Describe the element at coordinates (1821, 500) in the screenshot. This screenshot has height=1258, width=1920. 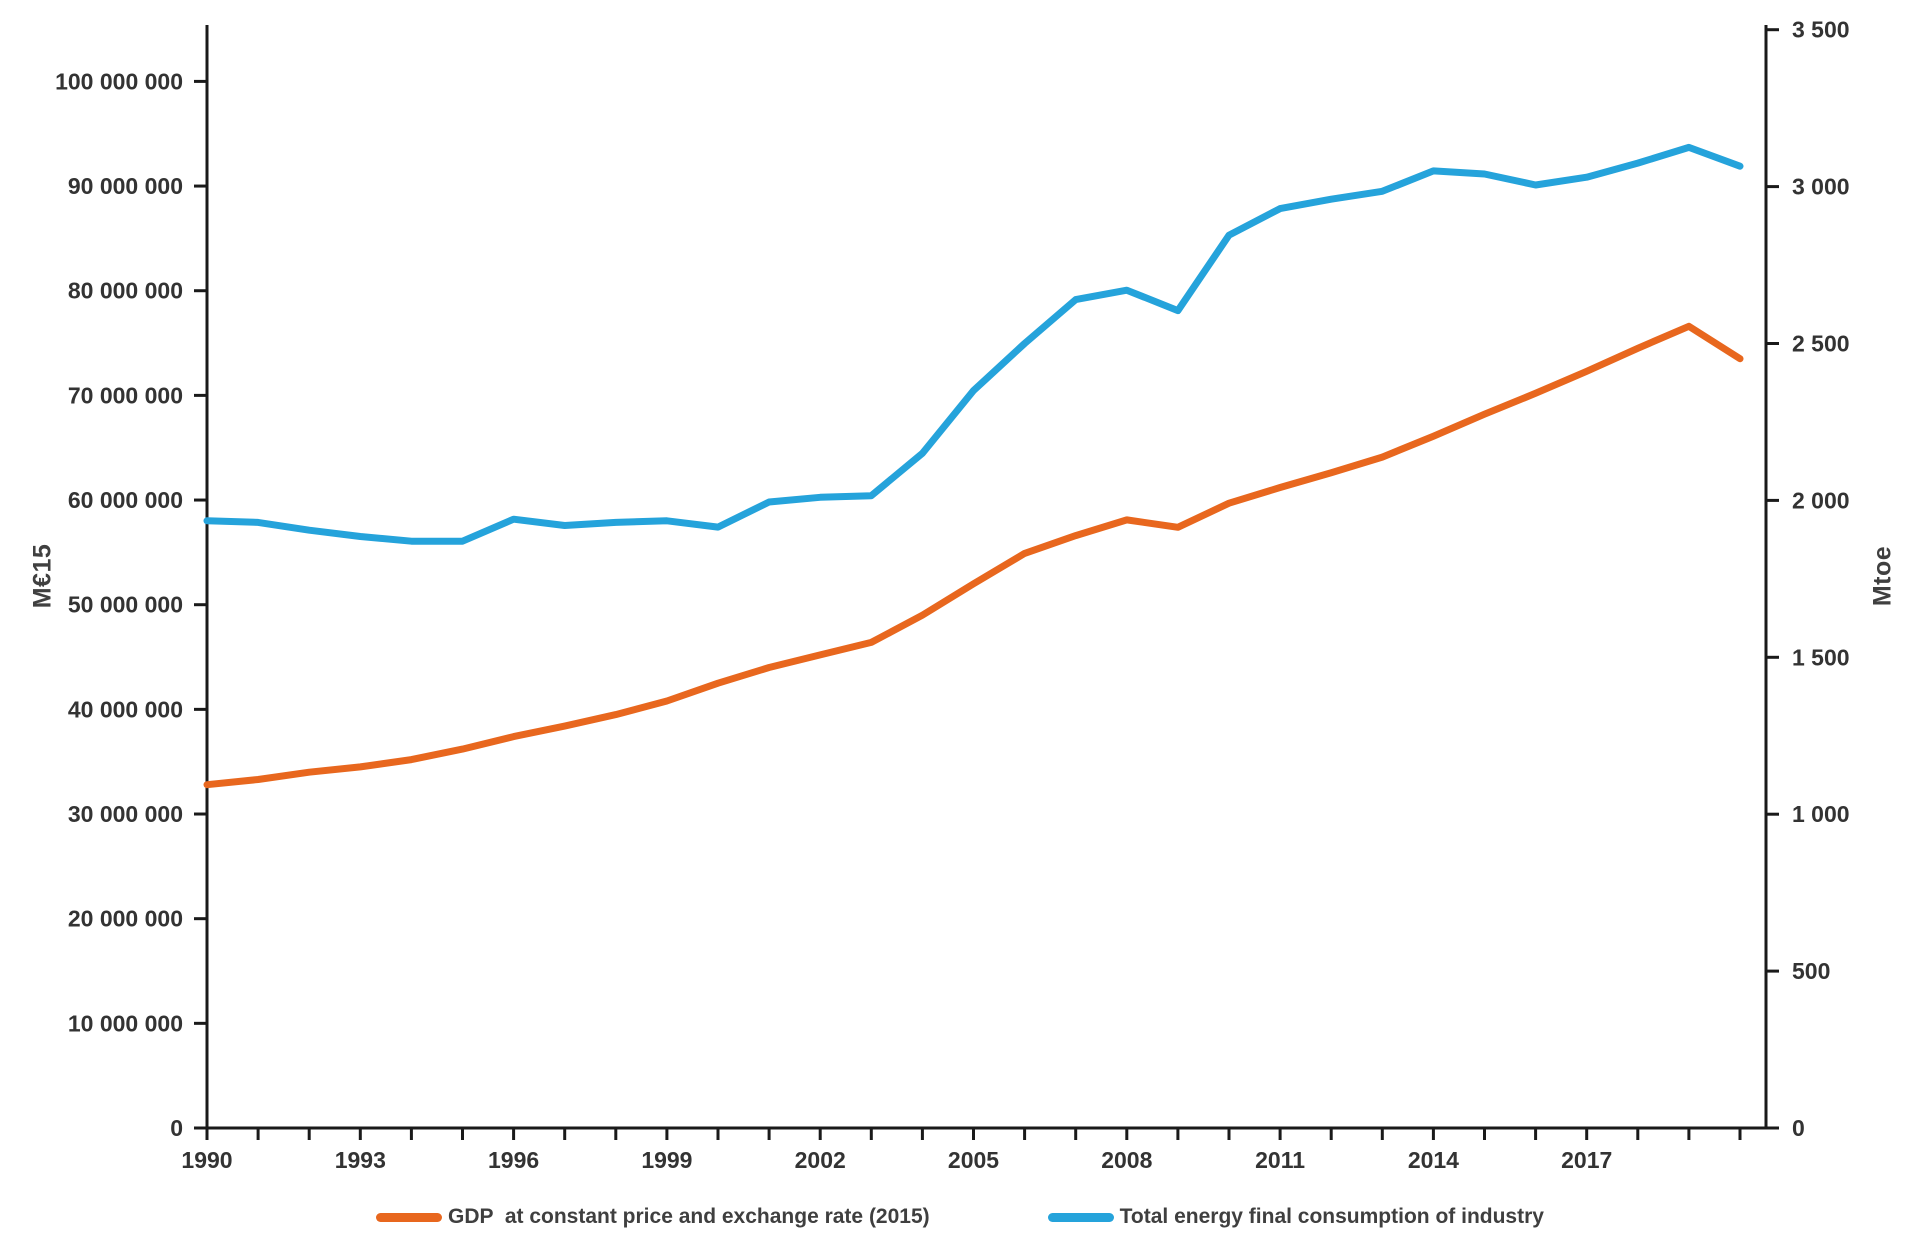
I see `right-axis-tick-label: 2 000` at that location.